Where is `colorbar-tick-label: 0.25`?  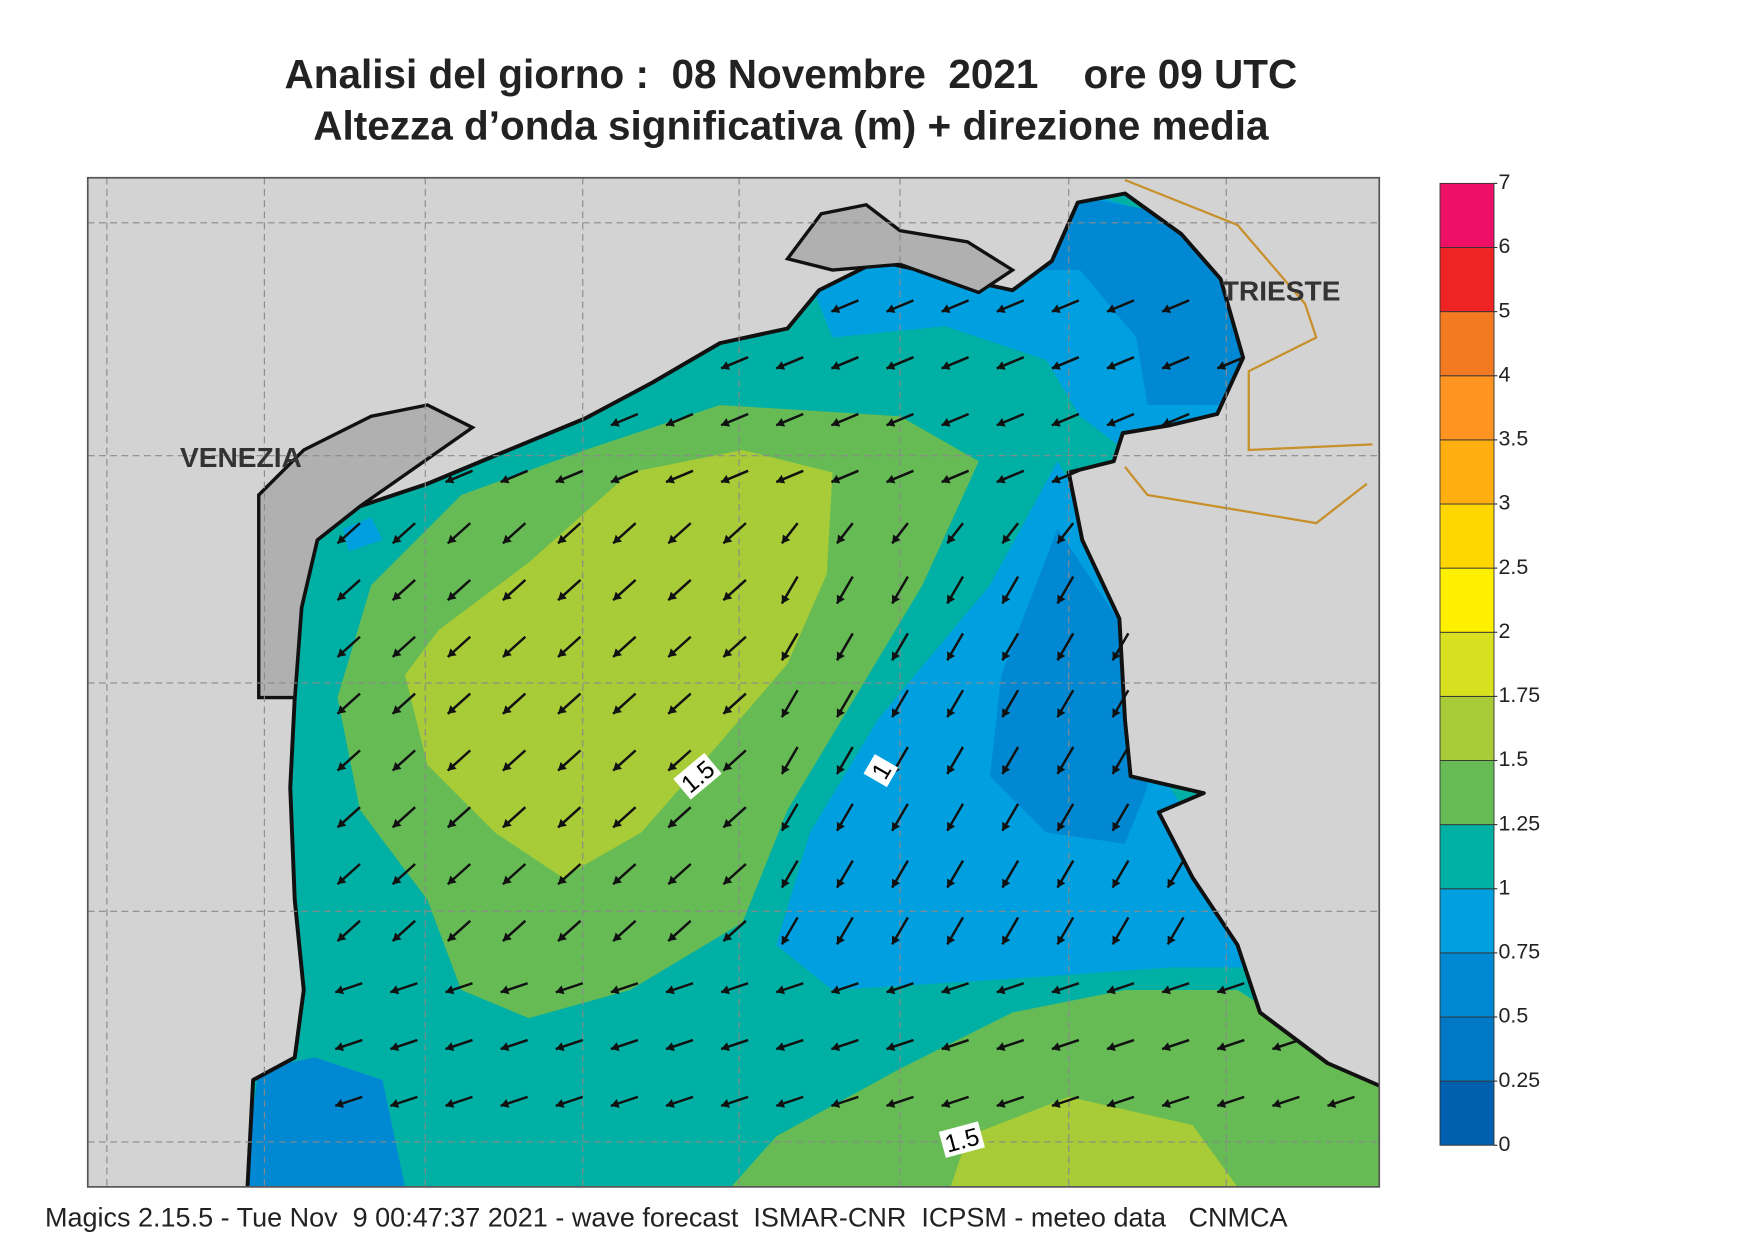 colorbar-tick-label: 0.25 is located at coordinates (1520, 1080).